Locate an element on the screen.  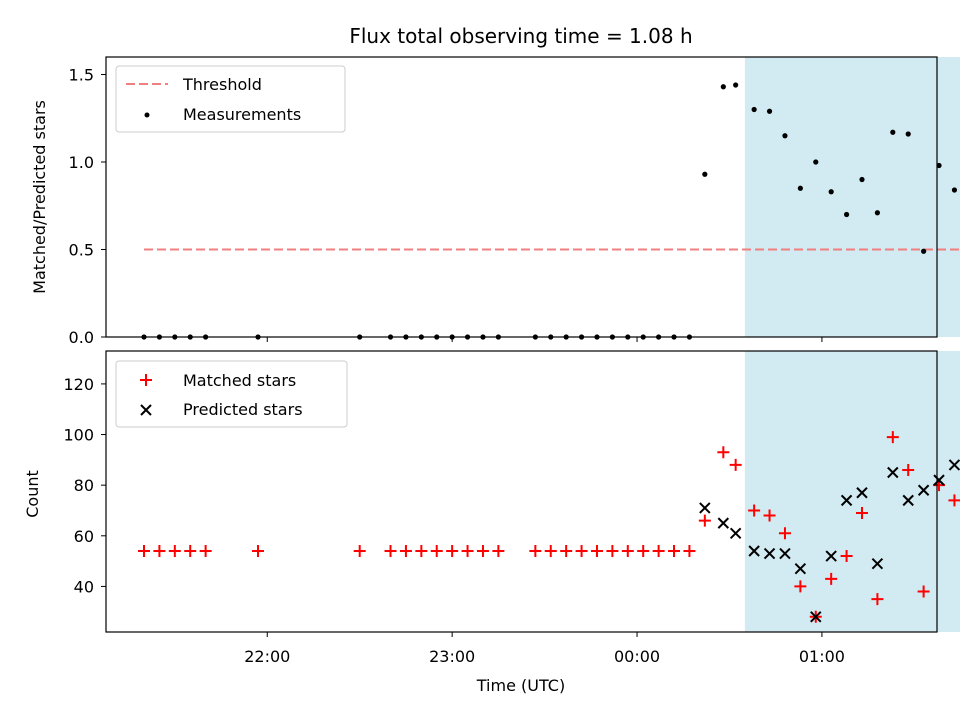
y-tick-label: 60 is located at coordinates (84, 536).